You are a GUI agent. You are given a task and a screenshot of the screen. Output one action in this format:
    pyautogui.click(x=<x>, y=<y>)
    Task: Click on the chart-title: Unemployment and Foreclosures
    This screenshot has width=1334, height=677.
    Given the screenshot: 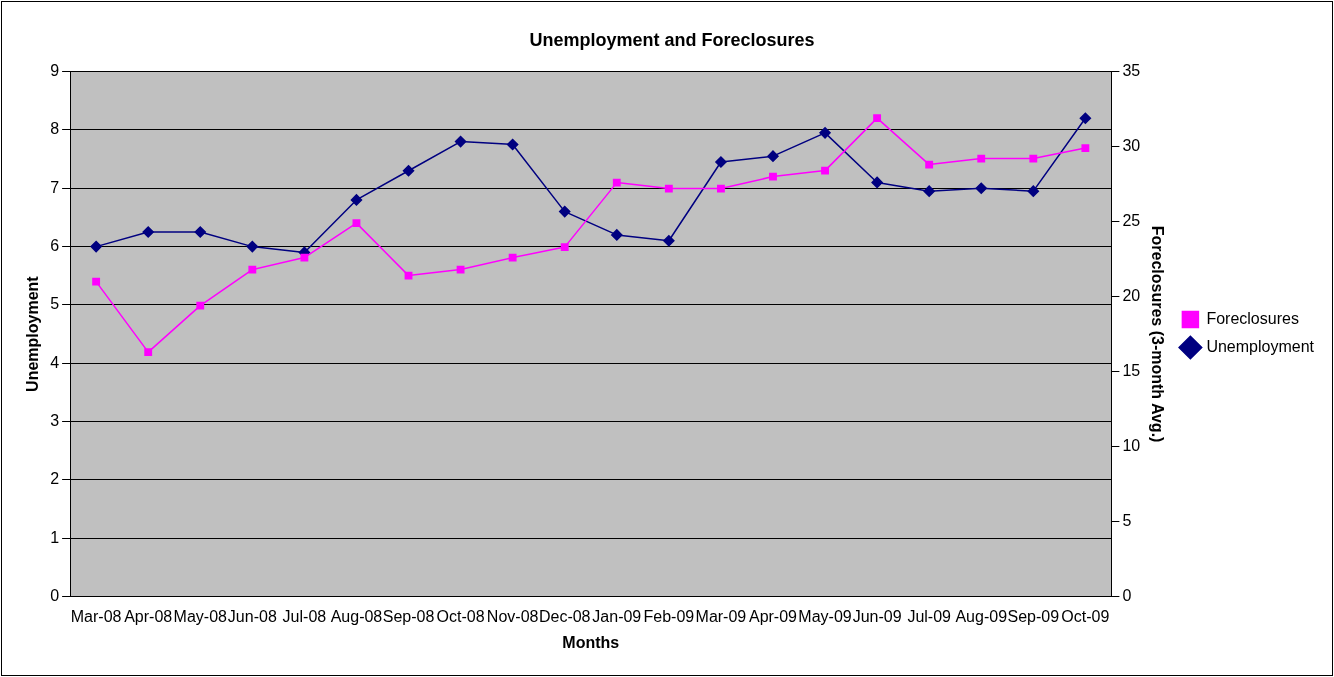 What is the action you would take?
    pyautogui.click(x=672, y=39)
    